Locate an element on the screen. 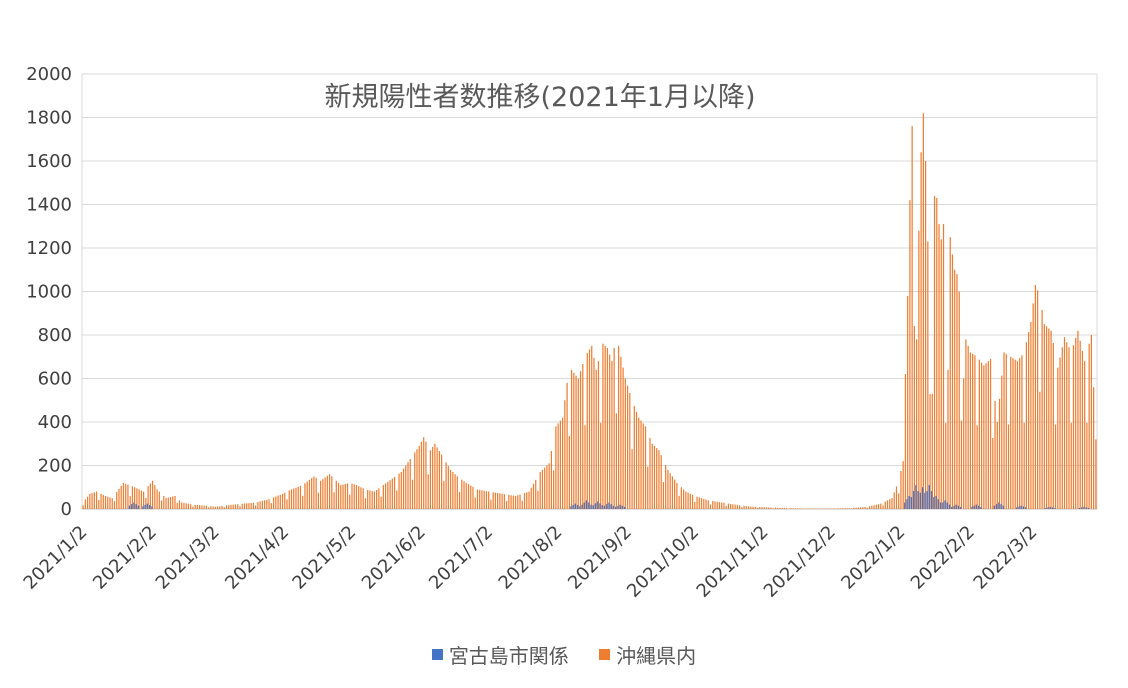 Image resolution: width=1128 pixels, height=688 pixels. x-tick-label: 2021/1/2 is located at coordinates (56, 558).